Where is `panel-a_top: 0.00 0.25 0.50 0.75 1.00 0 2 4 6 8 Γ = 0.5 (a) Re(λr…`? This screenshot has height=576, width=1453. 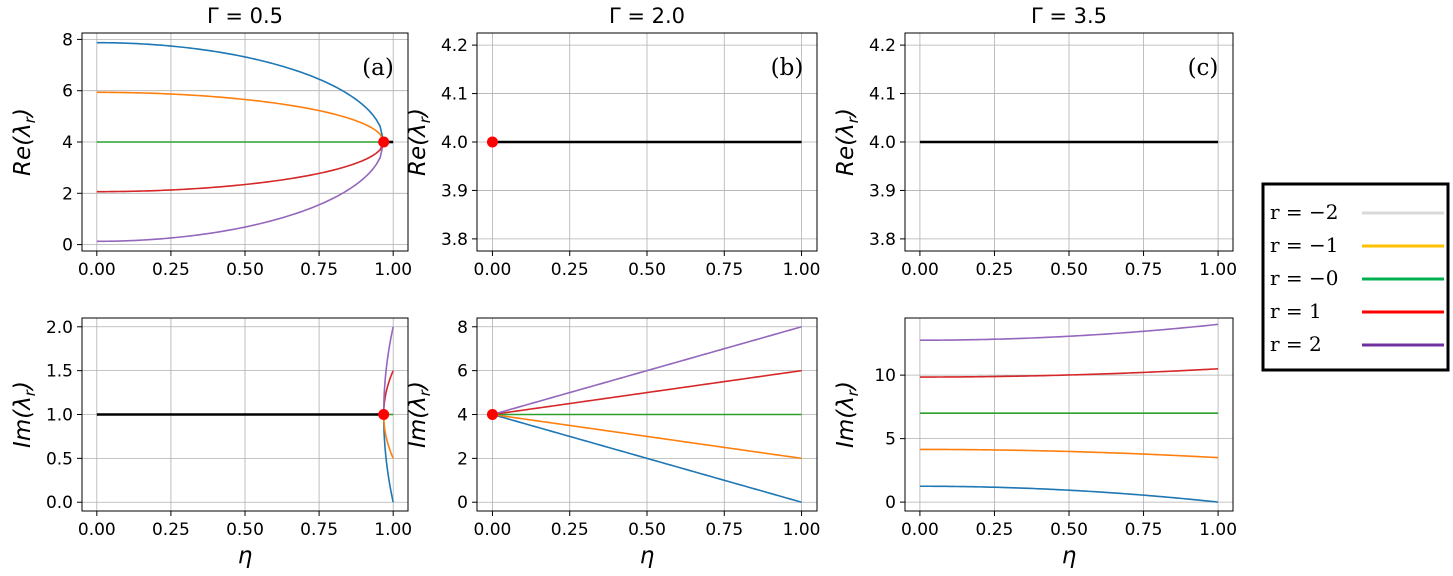
panel-a_top: 0.00 0.25 0.50 0.75 1.00 0 2 4 6 8 Γ = 0.5 (a) Re(λr… is located at coordinates (211, 142).